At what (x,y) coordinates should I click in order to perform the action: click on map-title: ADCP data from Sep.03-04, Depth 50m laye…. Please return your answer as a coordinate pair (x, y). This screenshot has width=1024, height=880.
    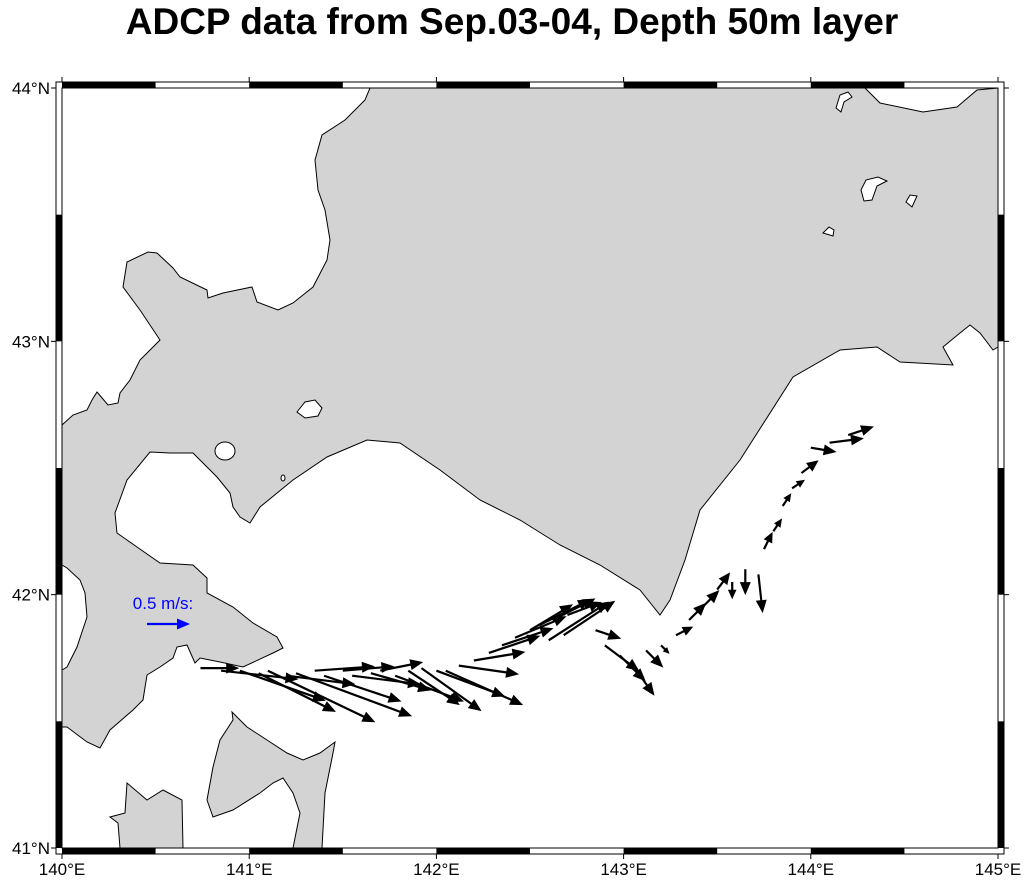
    Looking at the image, I should click on (512, 21).